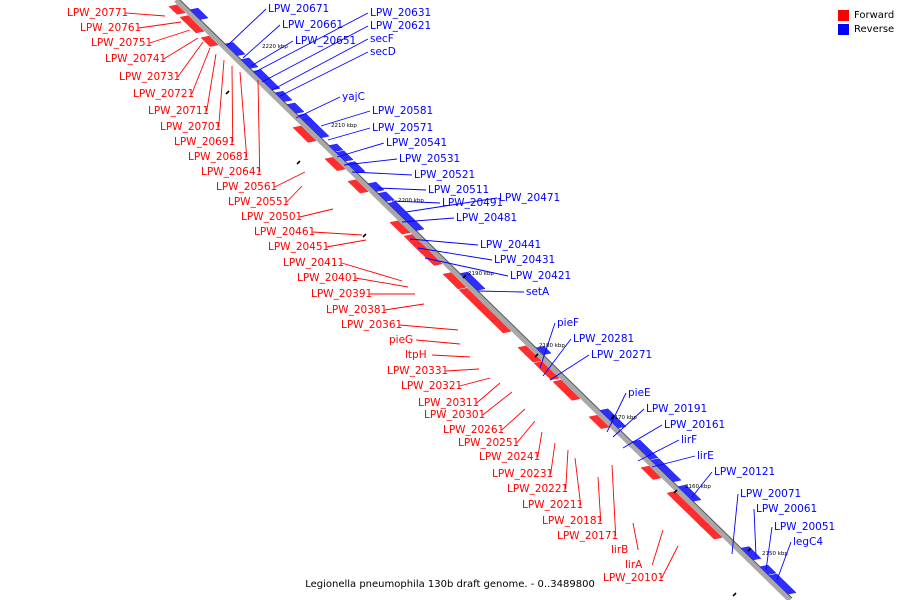  What do you see at coordinates (258, 202) in the screenshot?
I see `forward-gene-label: LPW_20551` at bounding box center [258, 202].